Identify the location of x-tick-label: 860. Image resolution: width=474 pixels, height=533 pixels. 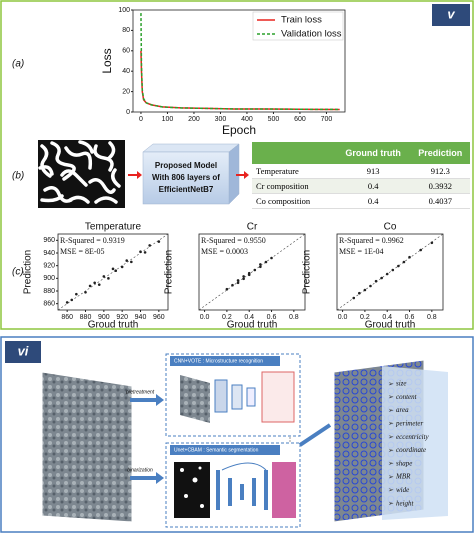
(67, 317).